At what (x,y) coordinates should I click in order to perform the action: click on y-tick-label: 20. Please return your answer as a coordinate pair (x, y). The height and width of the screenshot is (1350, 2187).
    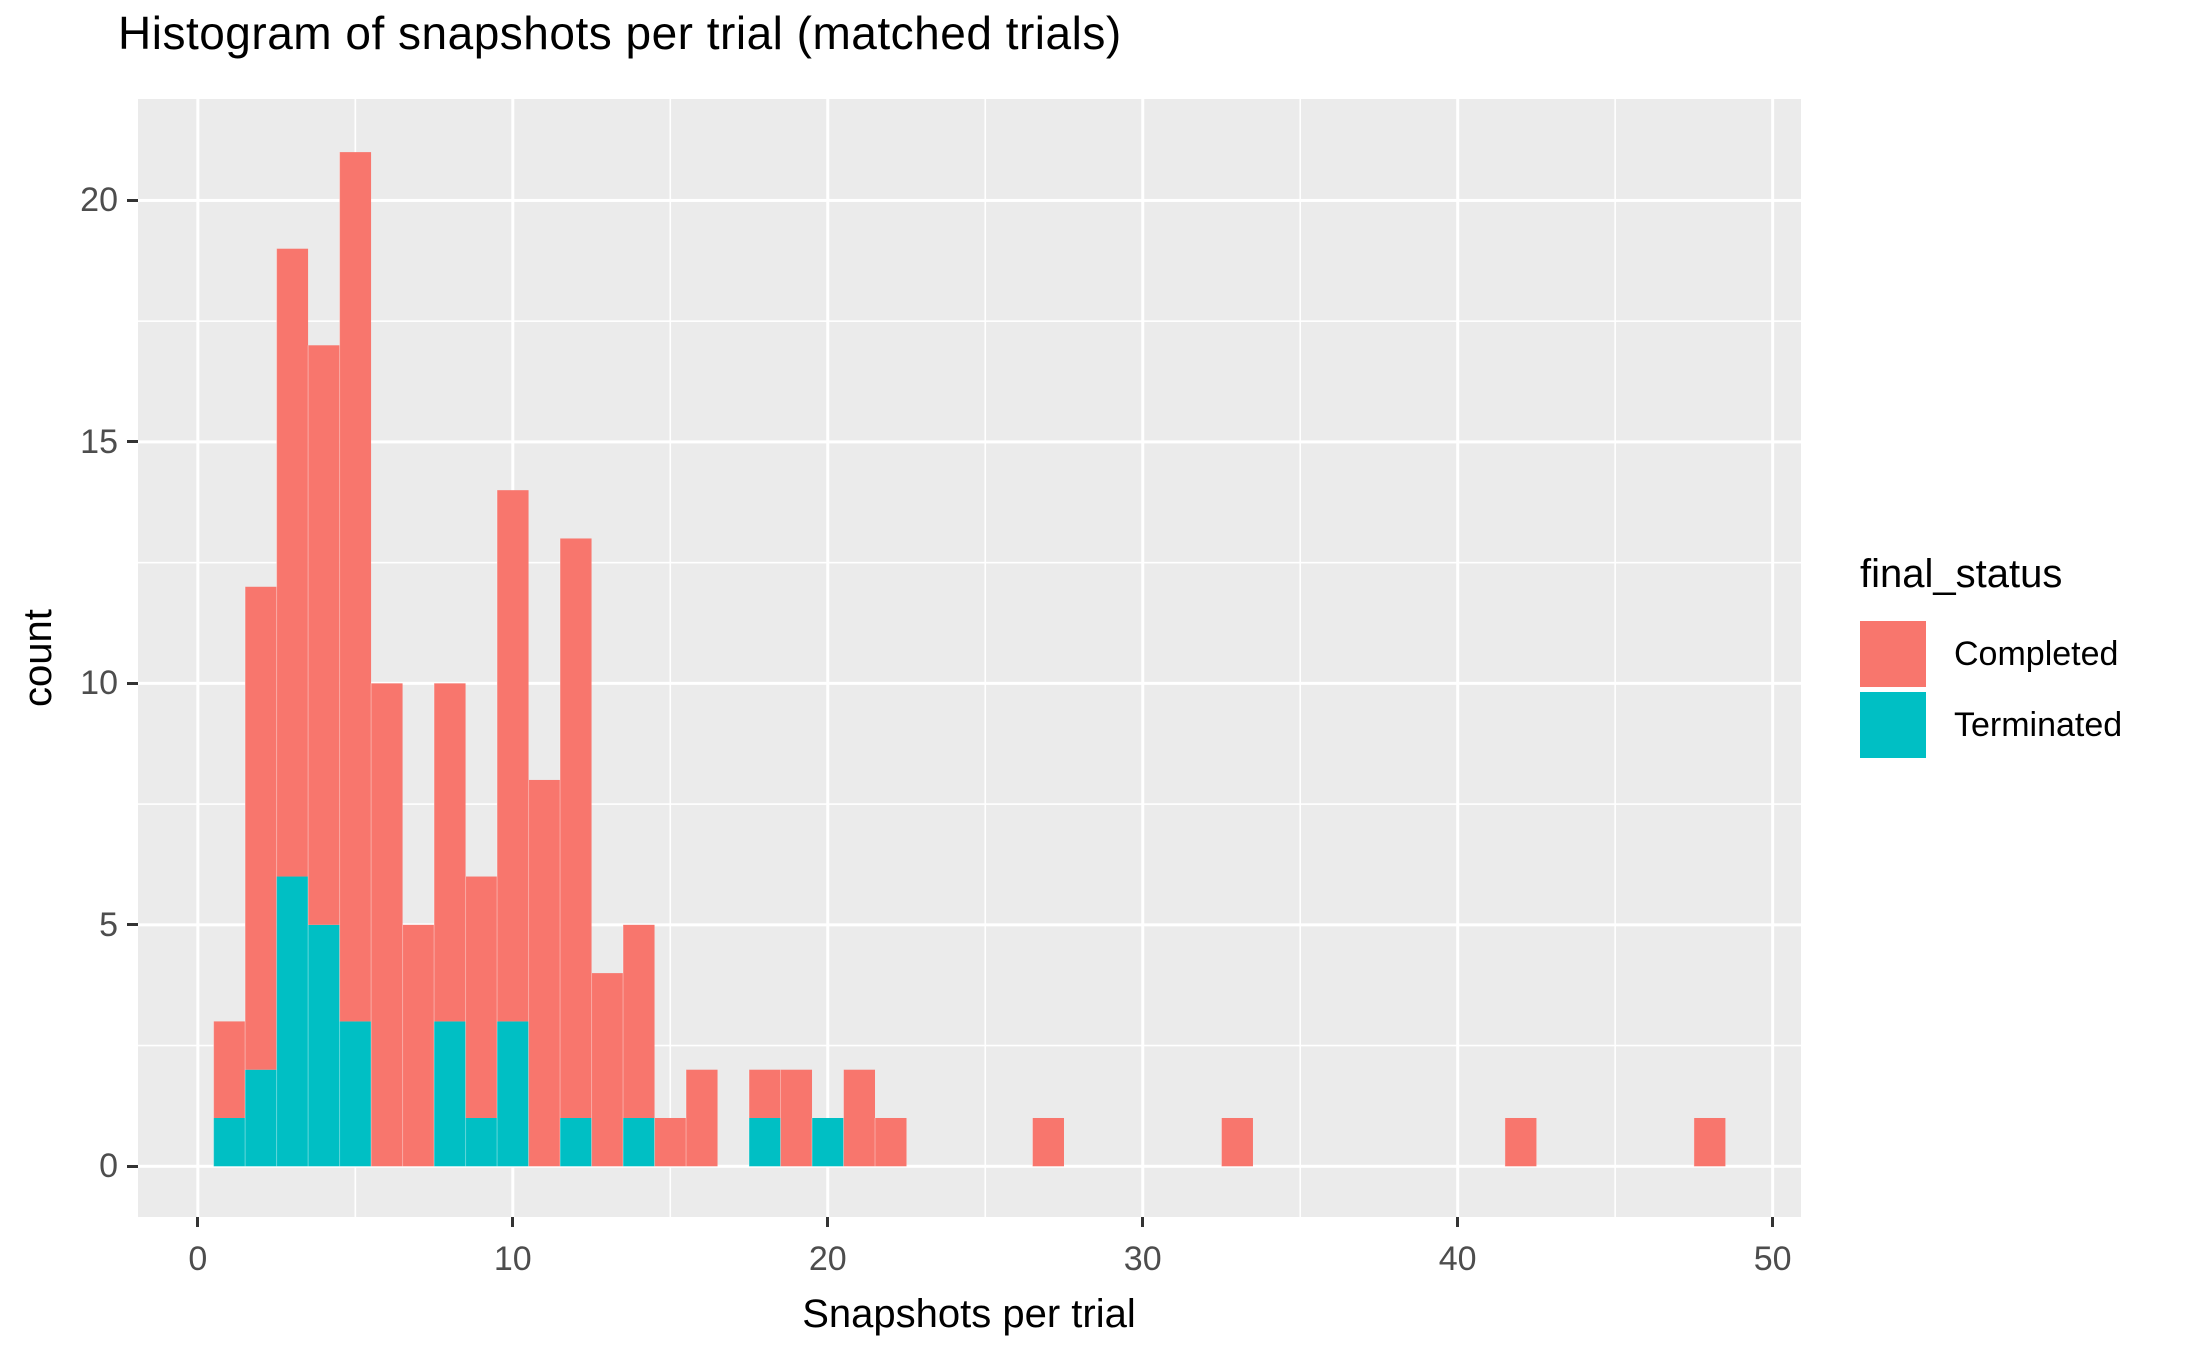
    Looking at the image, I should click on (99, 200).